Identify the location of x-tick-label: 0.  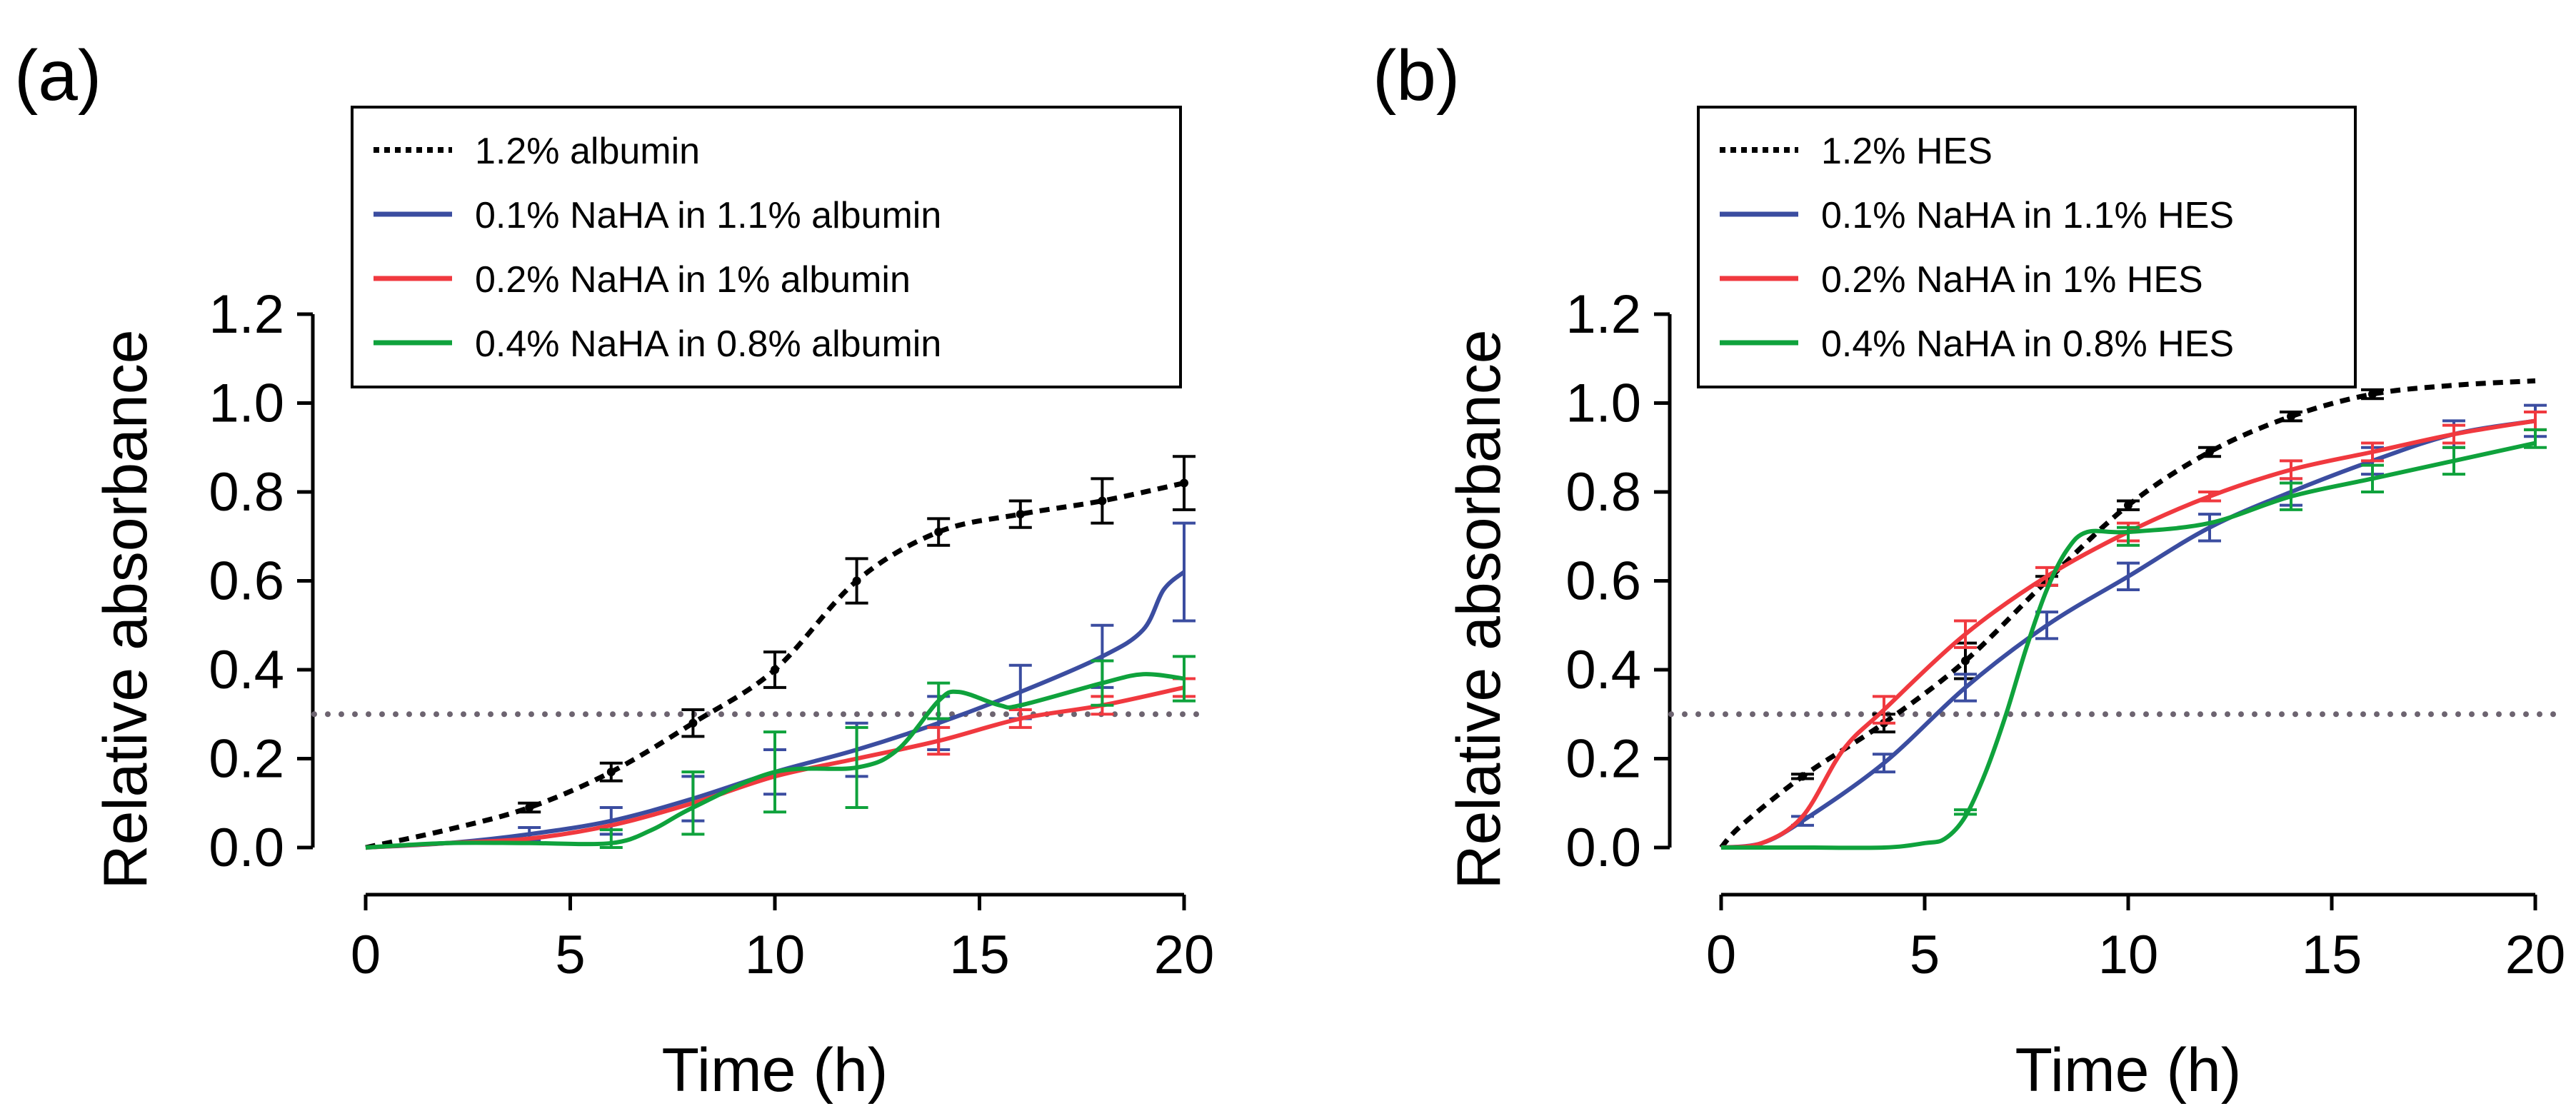
(366, 955).